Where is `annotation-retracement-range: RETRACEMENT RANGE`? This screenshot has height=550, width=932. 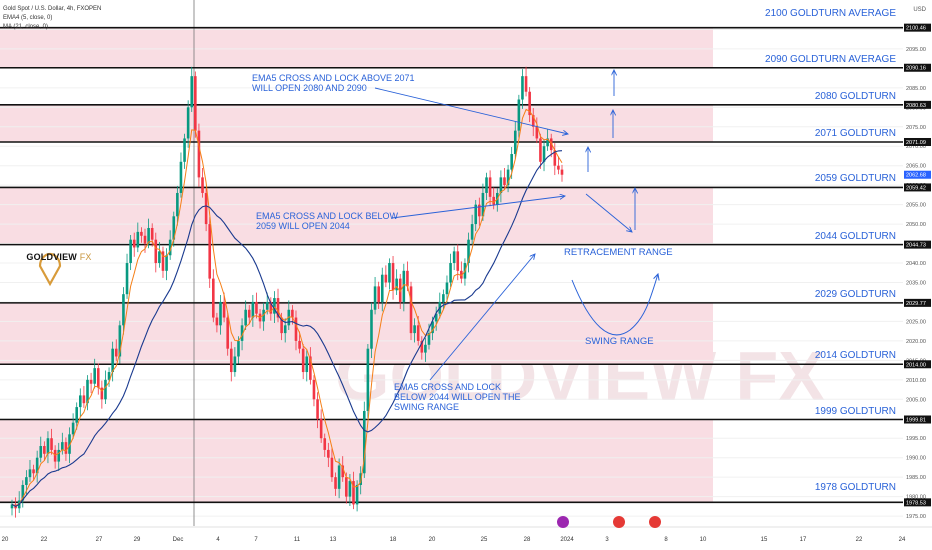
annotation-retracement-range: RETRACEMENT RANGE is located at coordinates (618, 252).